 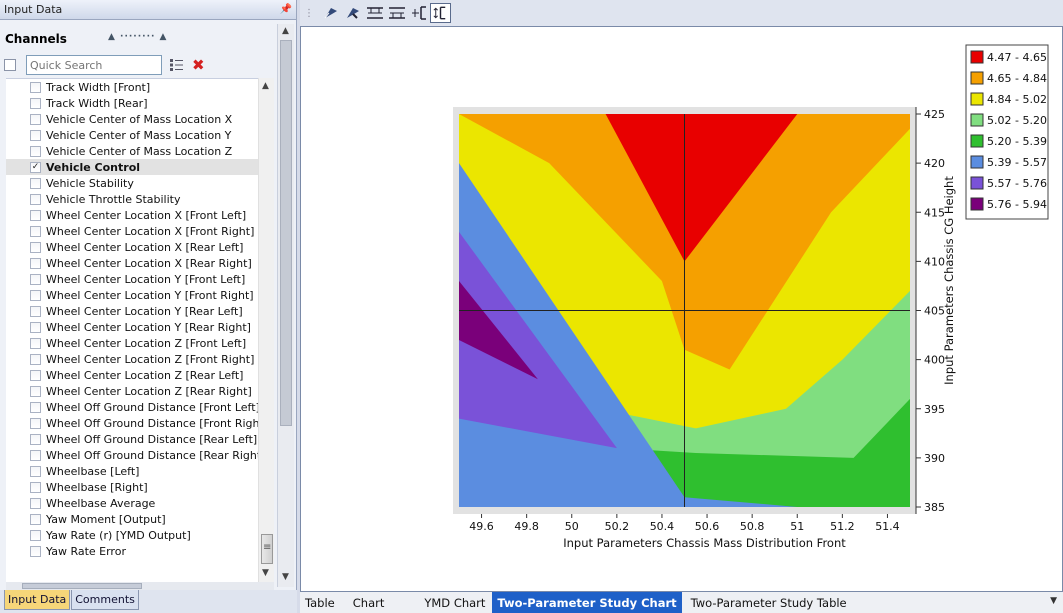 What do you see at coordinates (267, 549) in the screenshot?
I see `scroll-thumb` at bounding box center [267, 549].